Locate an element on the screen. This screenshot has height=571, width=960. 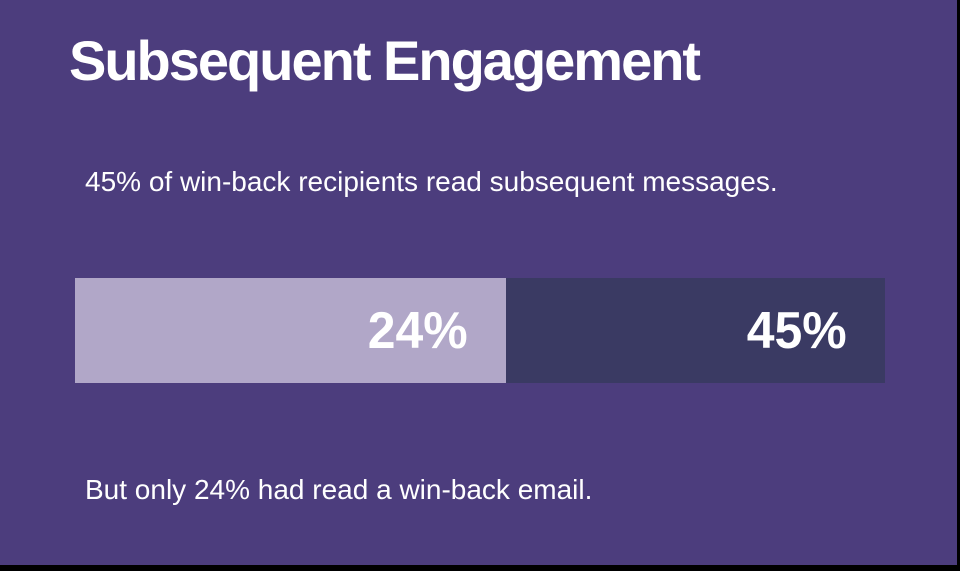
bar-segment-winback-readers: 24% is located at coordinates (290, 330).